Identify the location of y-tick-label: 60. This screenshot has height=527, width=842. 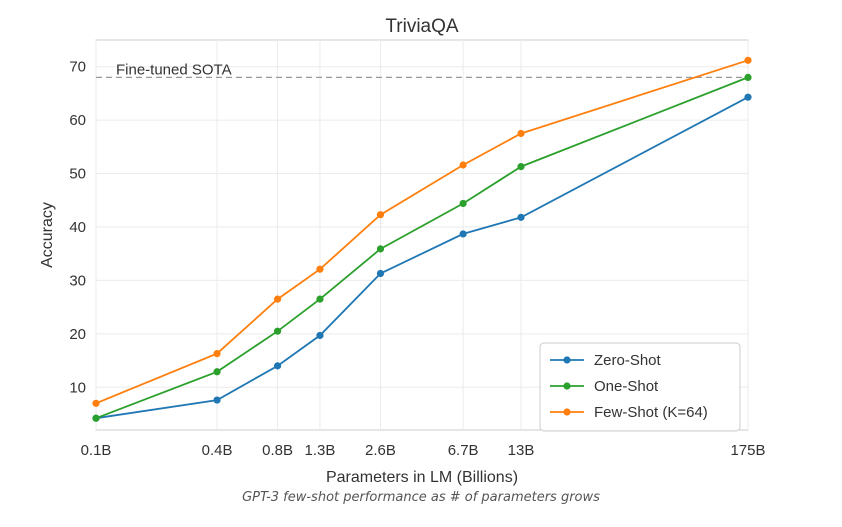
(77, 120).